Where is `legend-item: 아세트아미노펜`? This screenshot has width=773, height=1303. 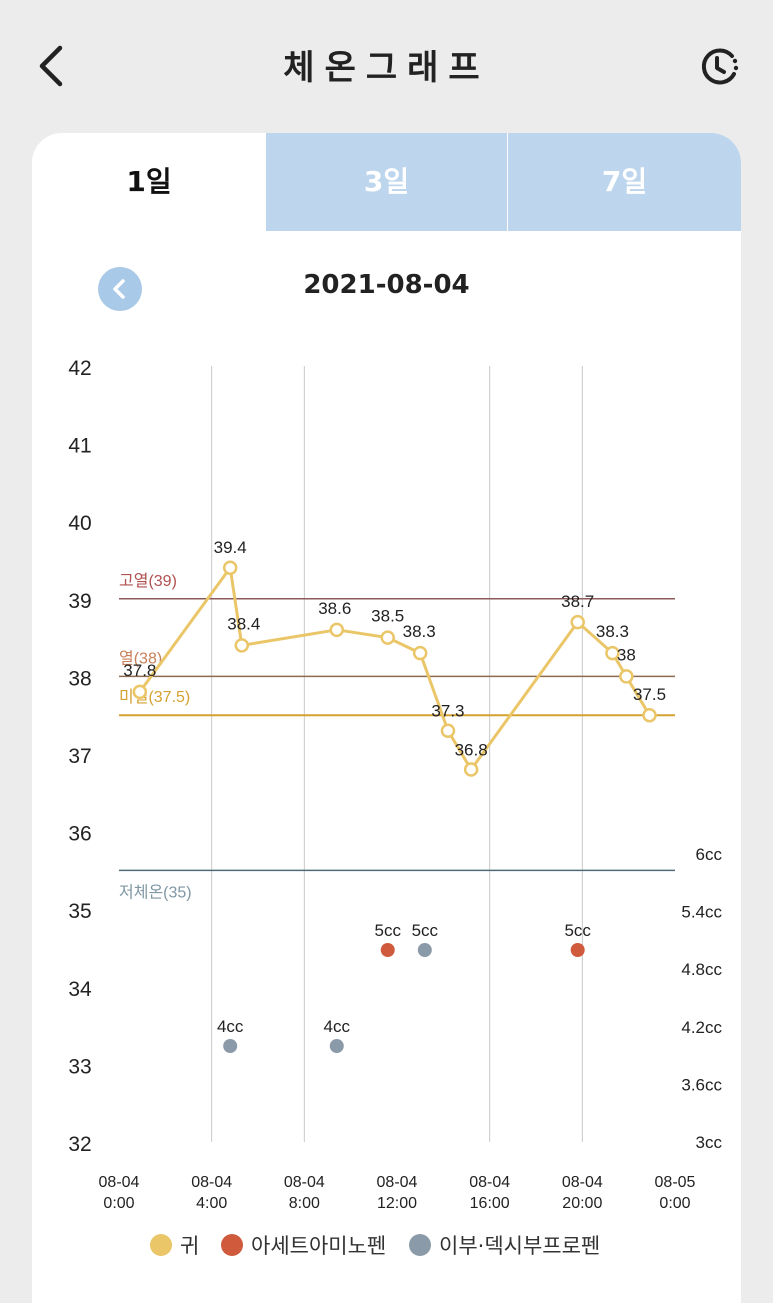 legend-item: 아세트아미노펜 is located at coordinates (303, 1245).